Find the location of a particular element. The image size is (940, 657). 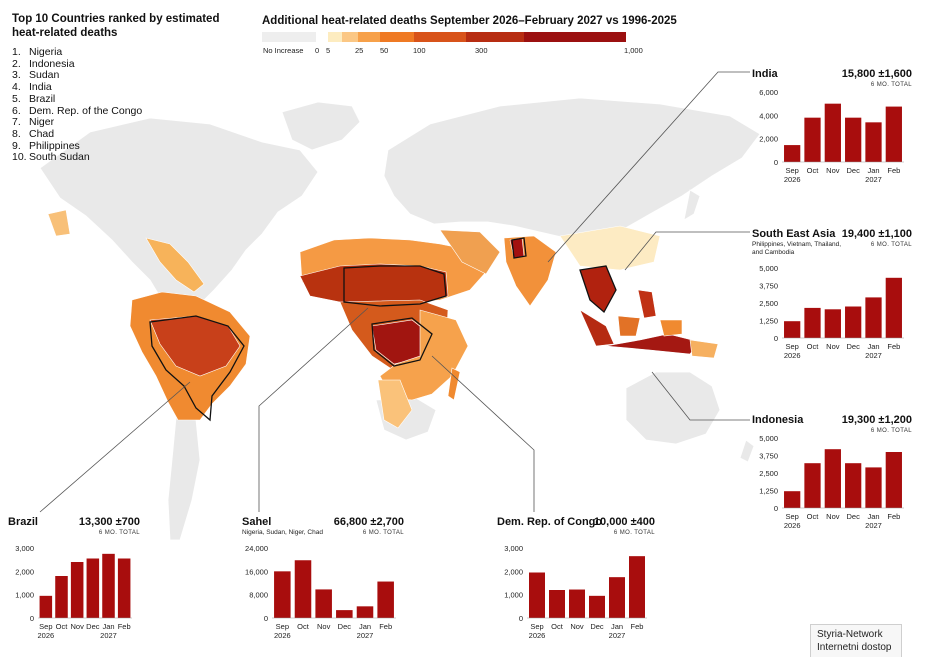

legend-swatch-no-increase is located at coordinates (289, 37).